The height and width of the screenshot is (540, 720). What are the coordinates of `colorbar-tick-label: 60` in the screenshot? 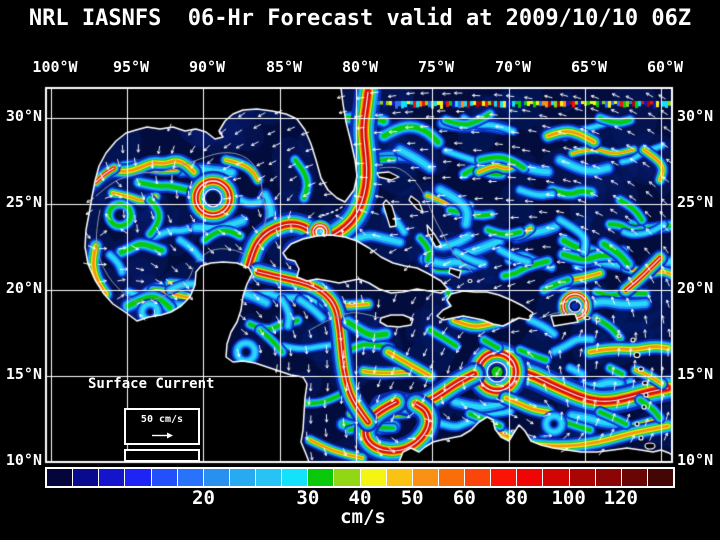 It's located at (464, 498).